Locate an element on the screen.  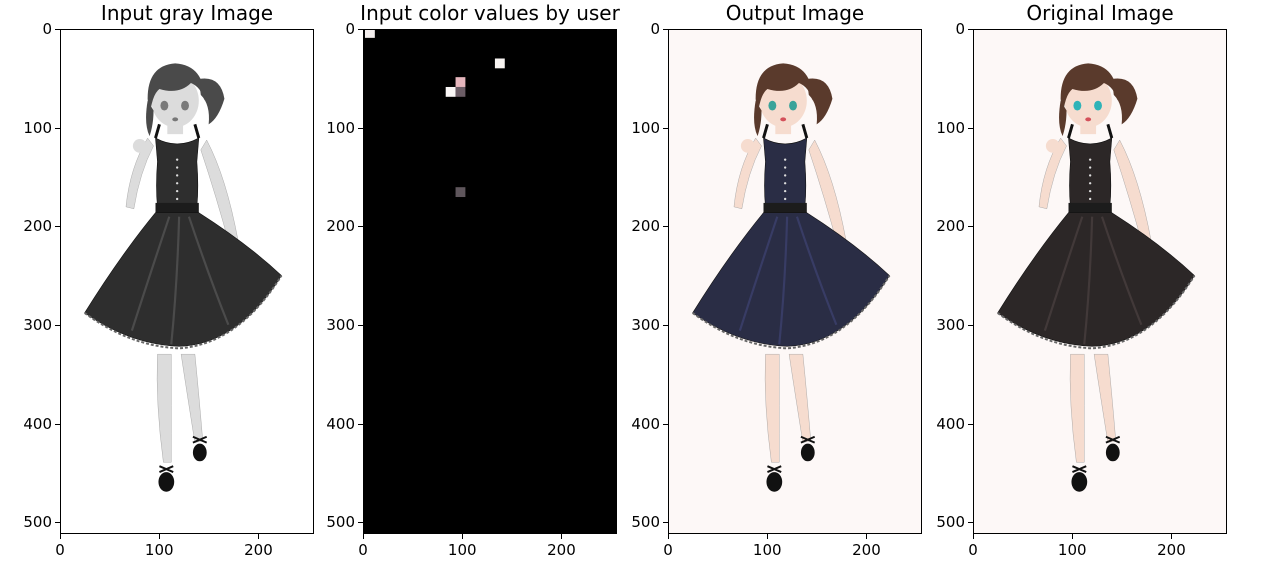
panel-title-original: Original Image is located at coordinates (1100, 13).